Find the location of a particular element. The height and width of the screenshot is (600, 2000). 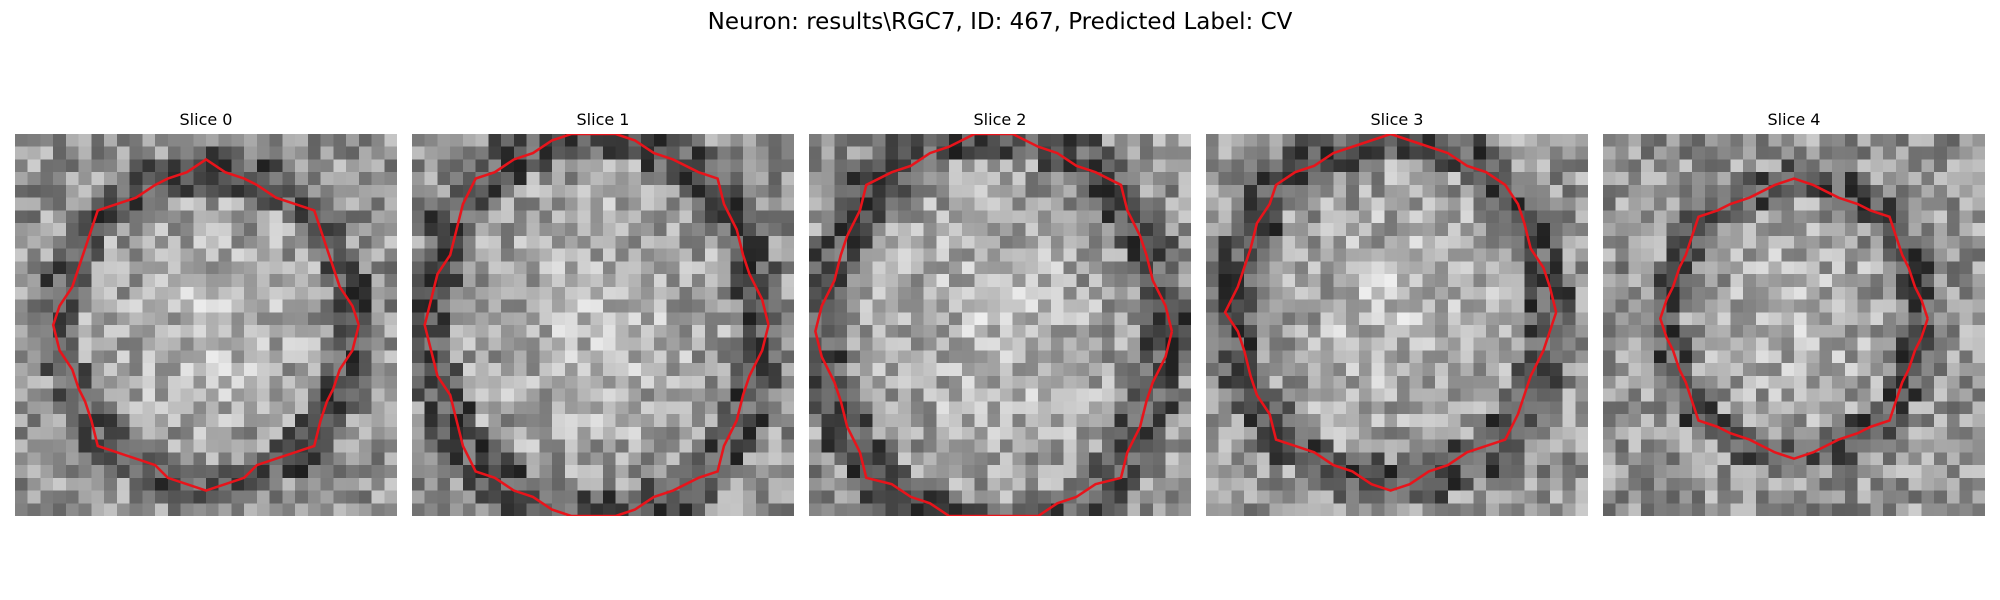

slice-panel-1: Slice 1 is located at coordinates (603, 313).